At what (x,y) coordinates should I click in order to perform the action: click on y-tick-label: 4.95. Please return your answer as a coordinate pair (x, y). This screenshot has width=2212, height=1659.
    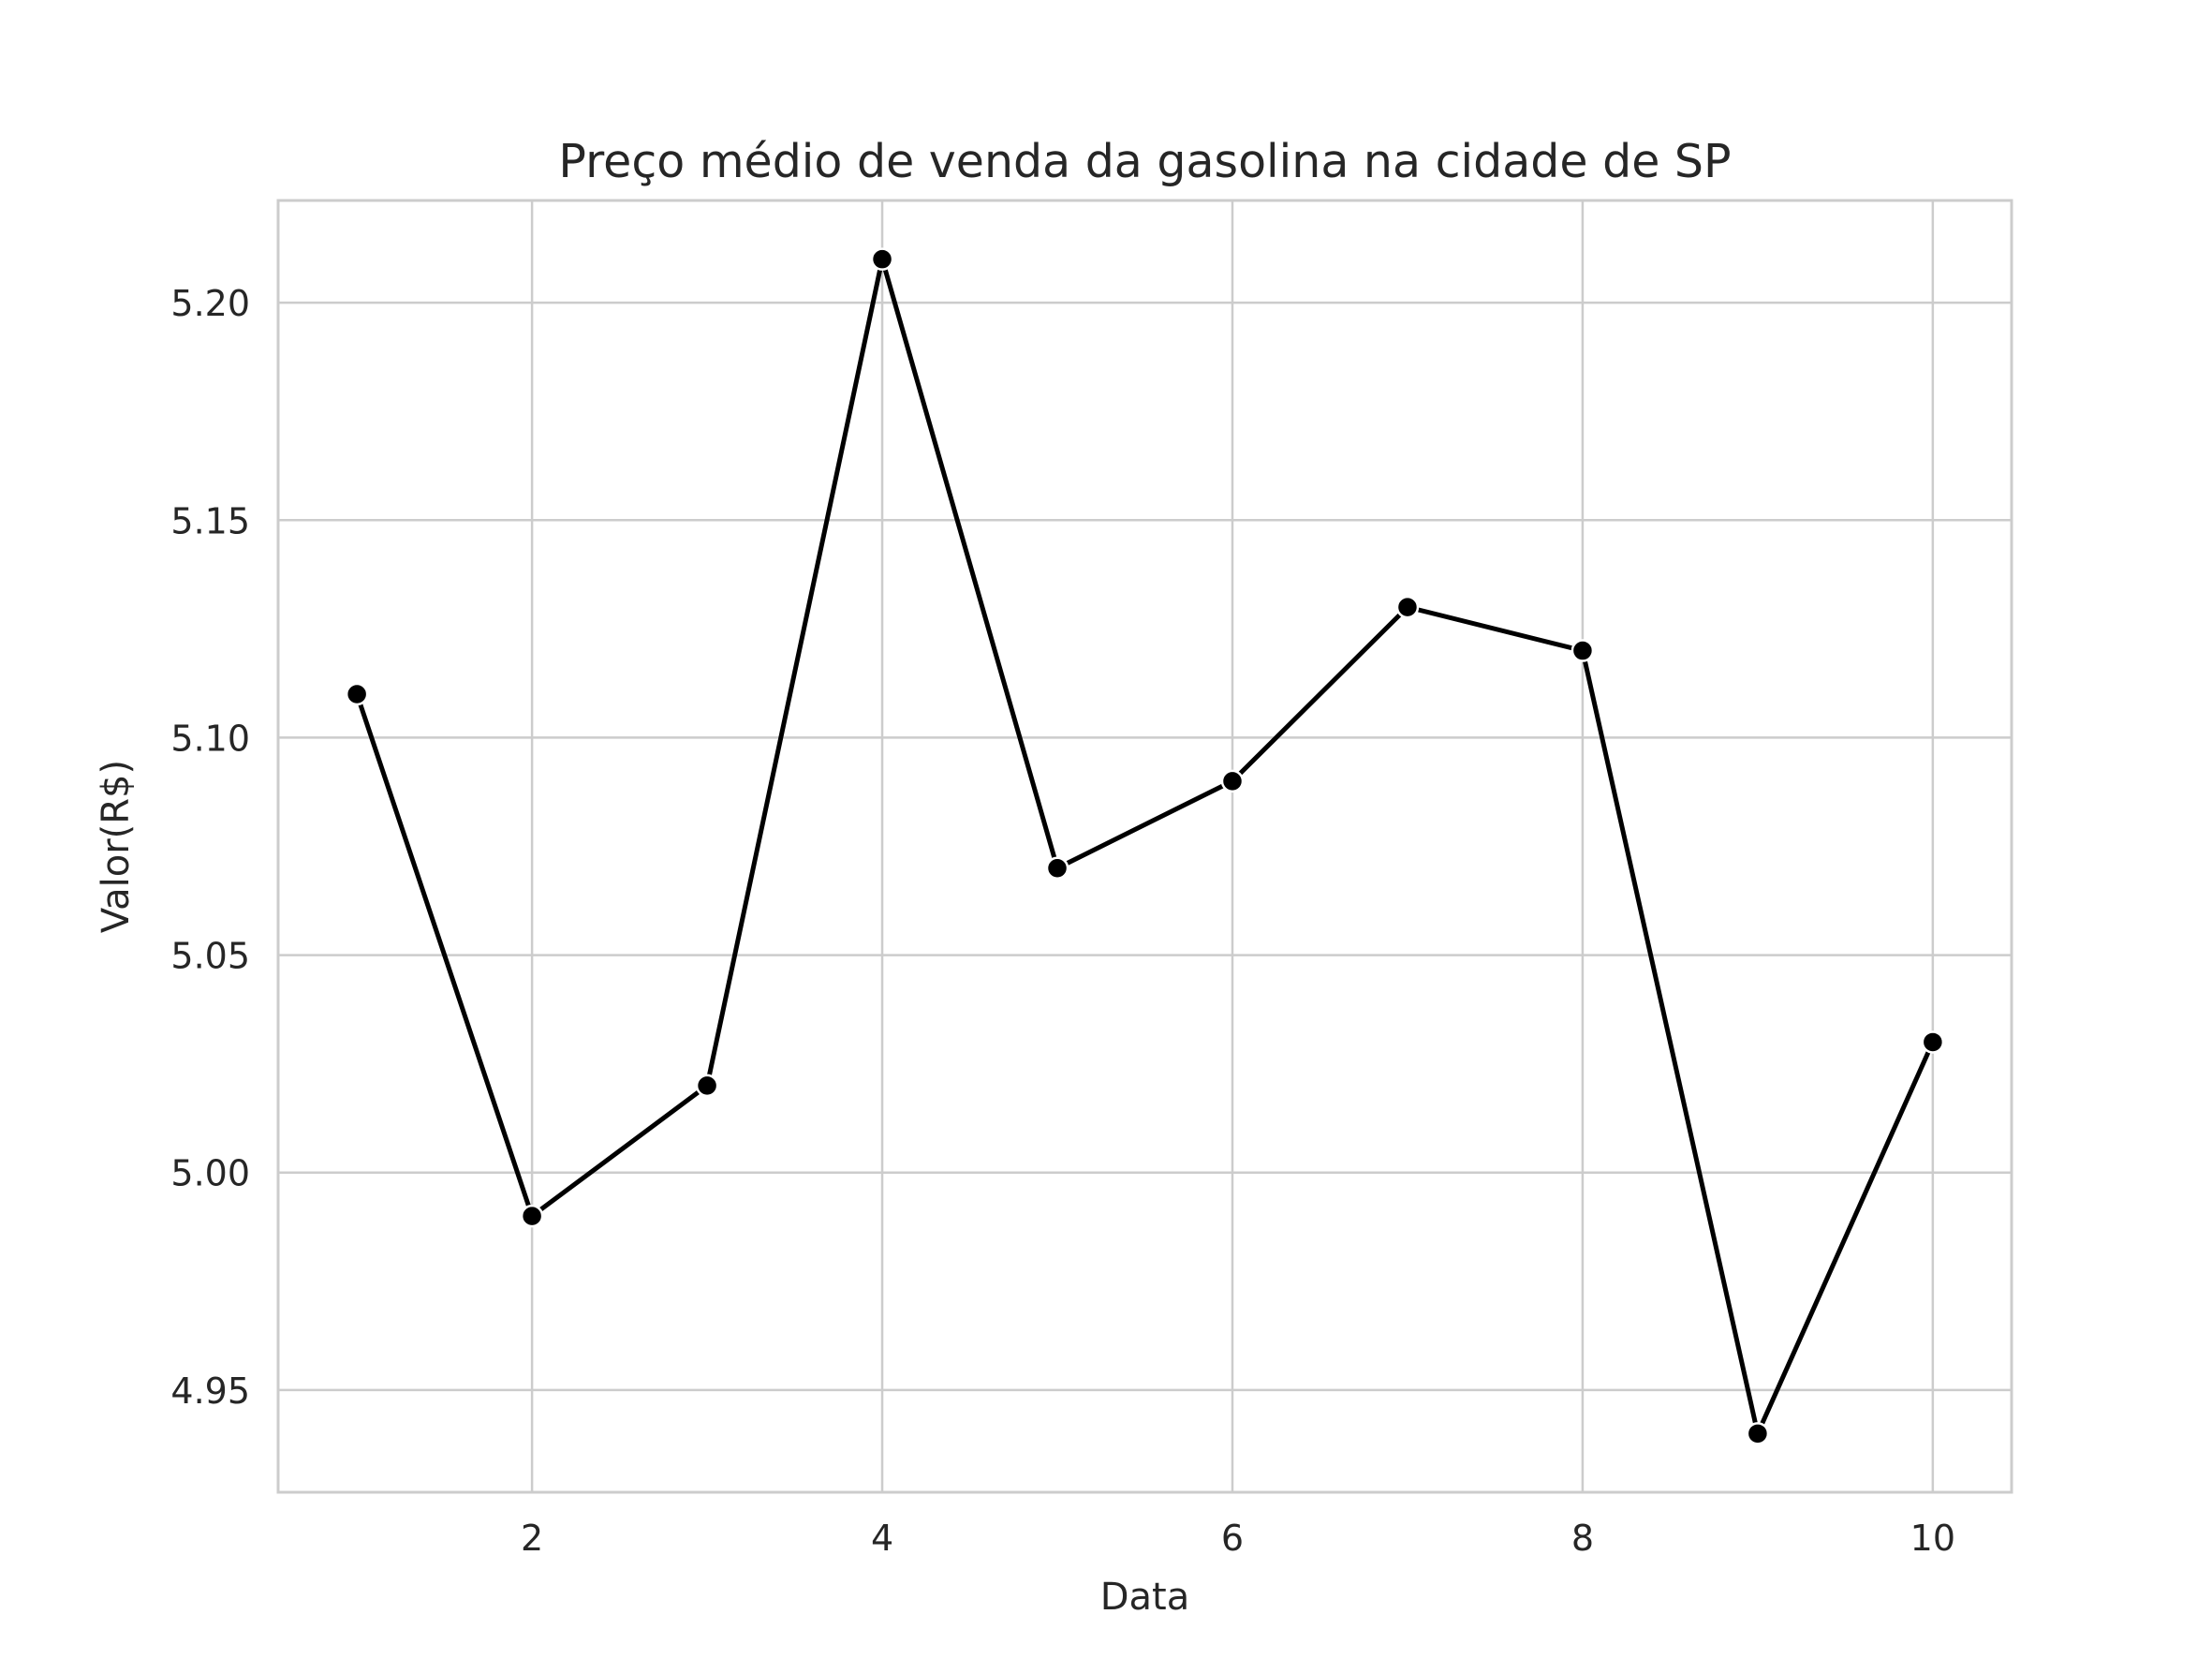
    Looking at the image, I should click on (210, 1391).